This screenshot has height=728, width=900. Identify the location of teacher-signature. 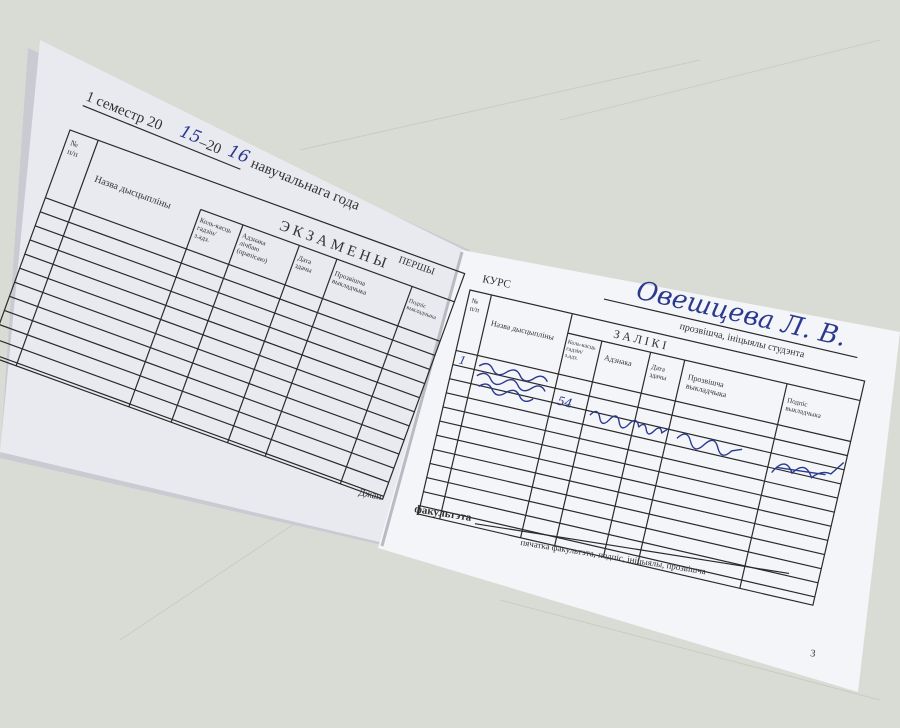
(808, 470).